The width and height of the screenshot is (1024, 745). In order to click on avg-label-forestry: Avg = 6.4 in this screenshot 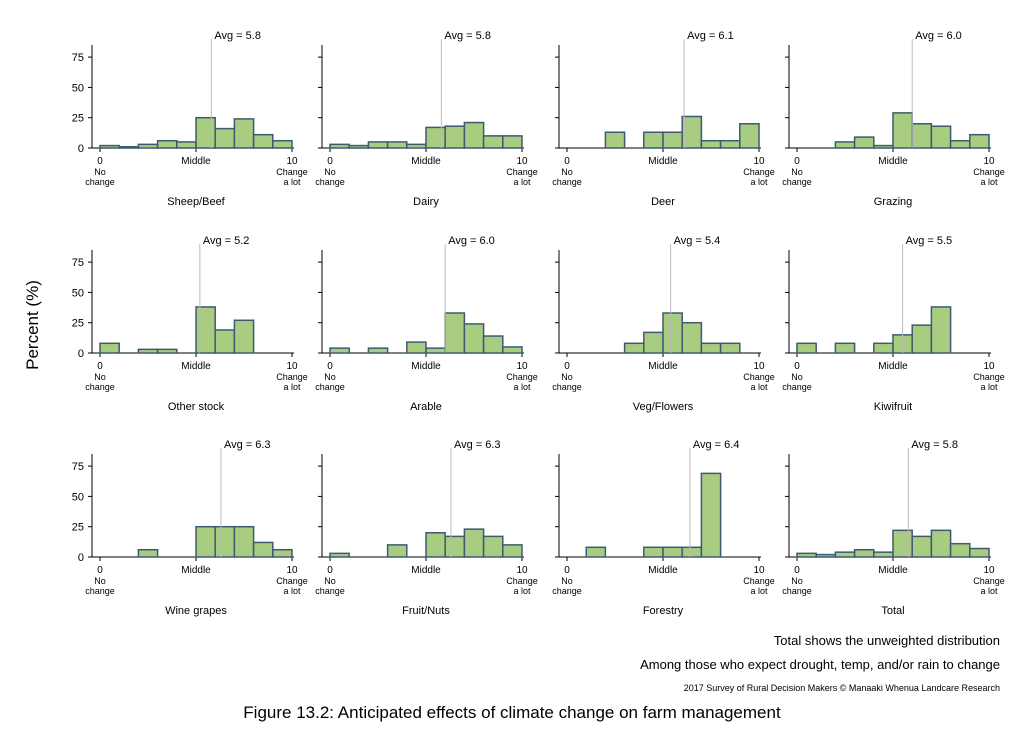, I will do `click(716, 445)`.